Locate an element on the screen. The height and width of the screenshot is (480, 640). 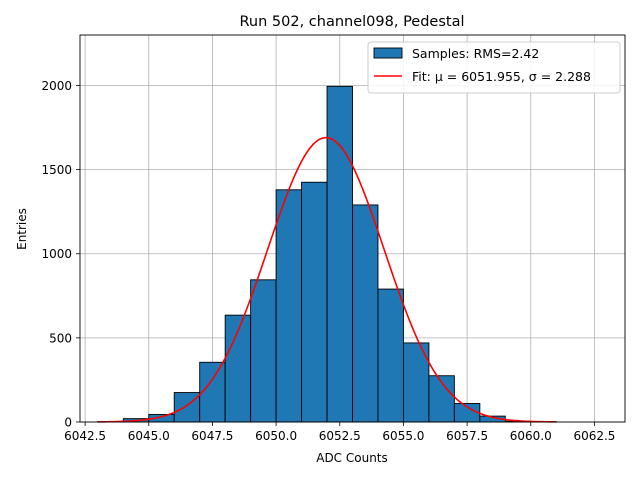
x-tick-label: 6060.0 is located at coordinates (531, 436).